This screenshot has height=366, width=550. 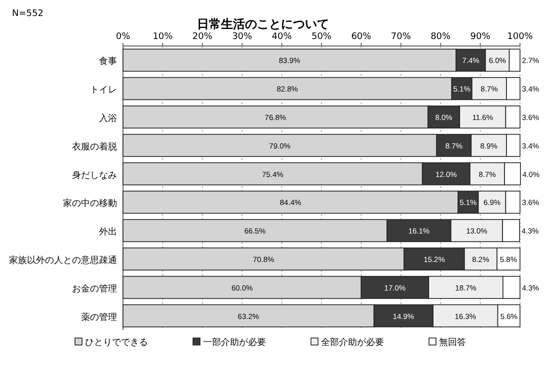 What do you see at coordinates (99, 317) in the screenshot?
I see `y-tick-label: 薬の管理` at bounding box center [99, 317].